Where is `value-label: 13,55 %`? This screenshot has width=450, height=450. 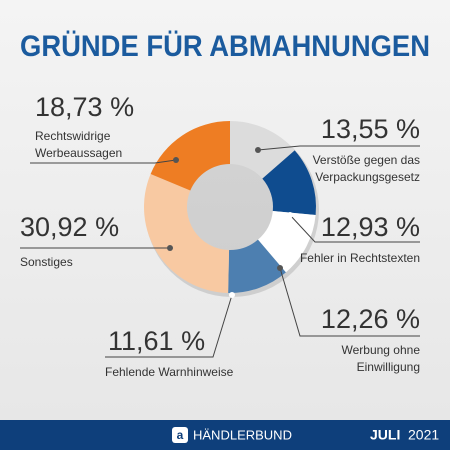
value-label: 13,55 % is located at coordinates (370, 129).